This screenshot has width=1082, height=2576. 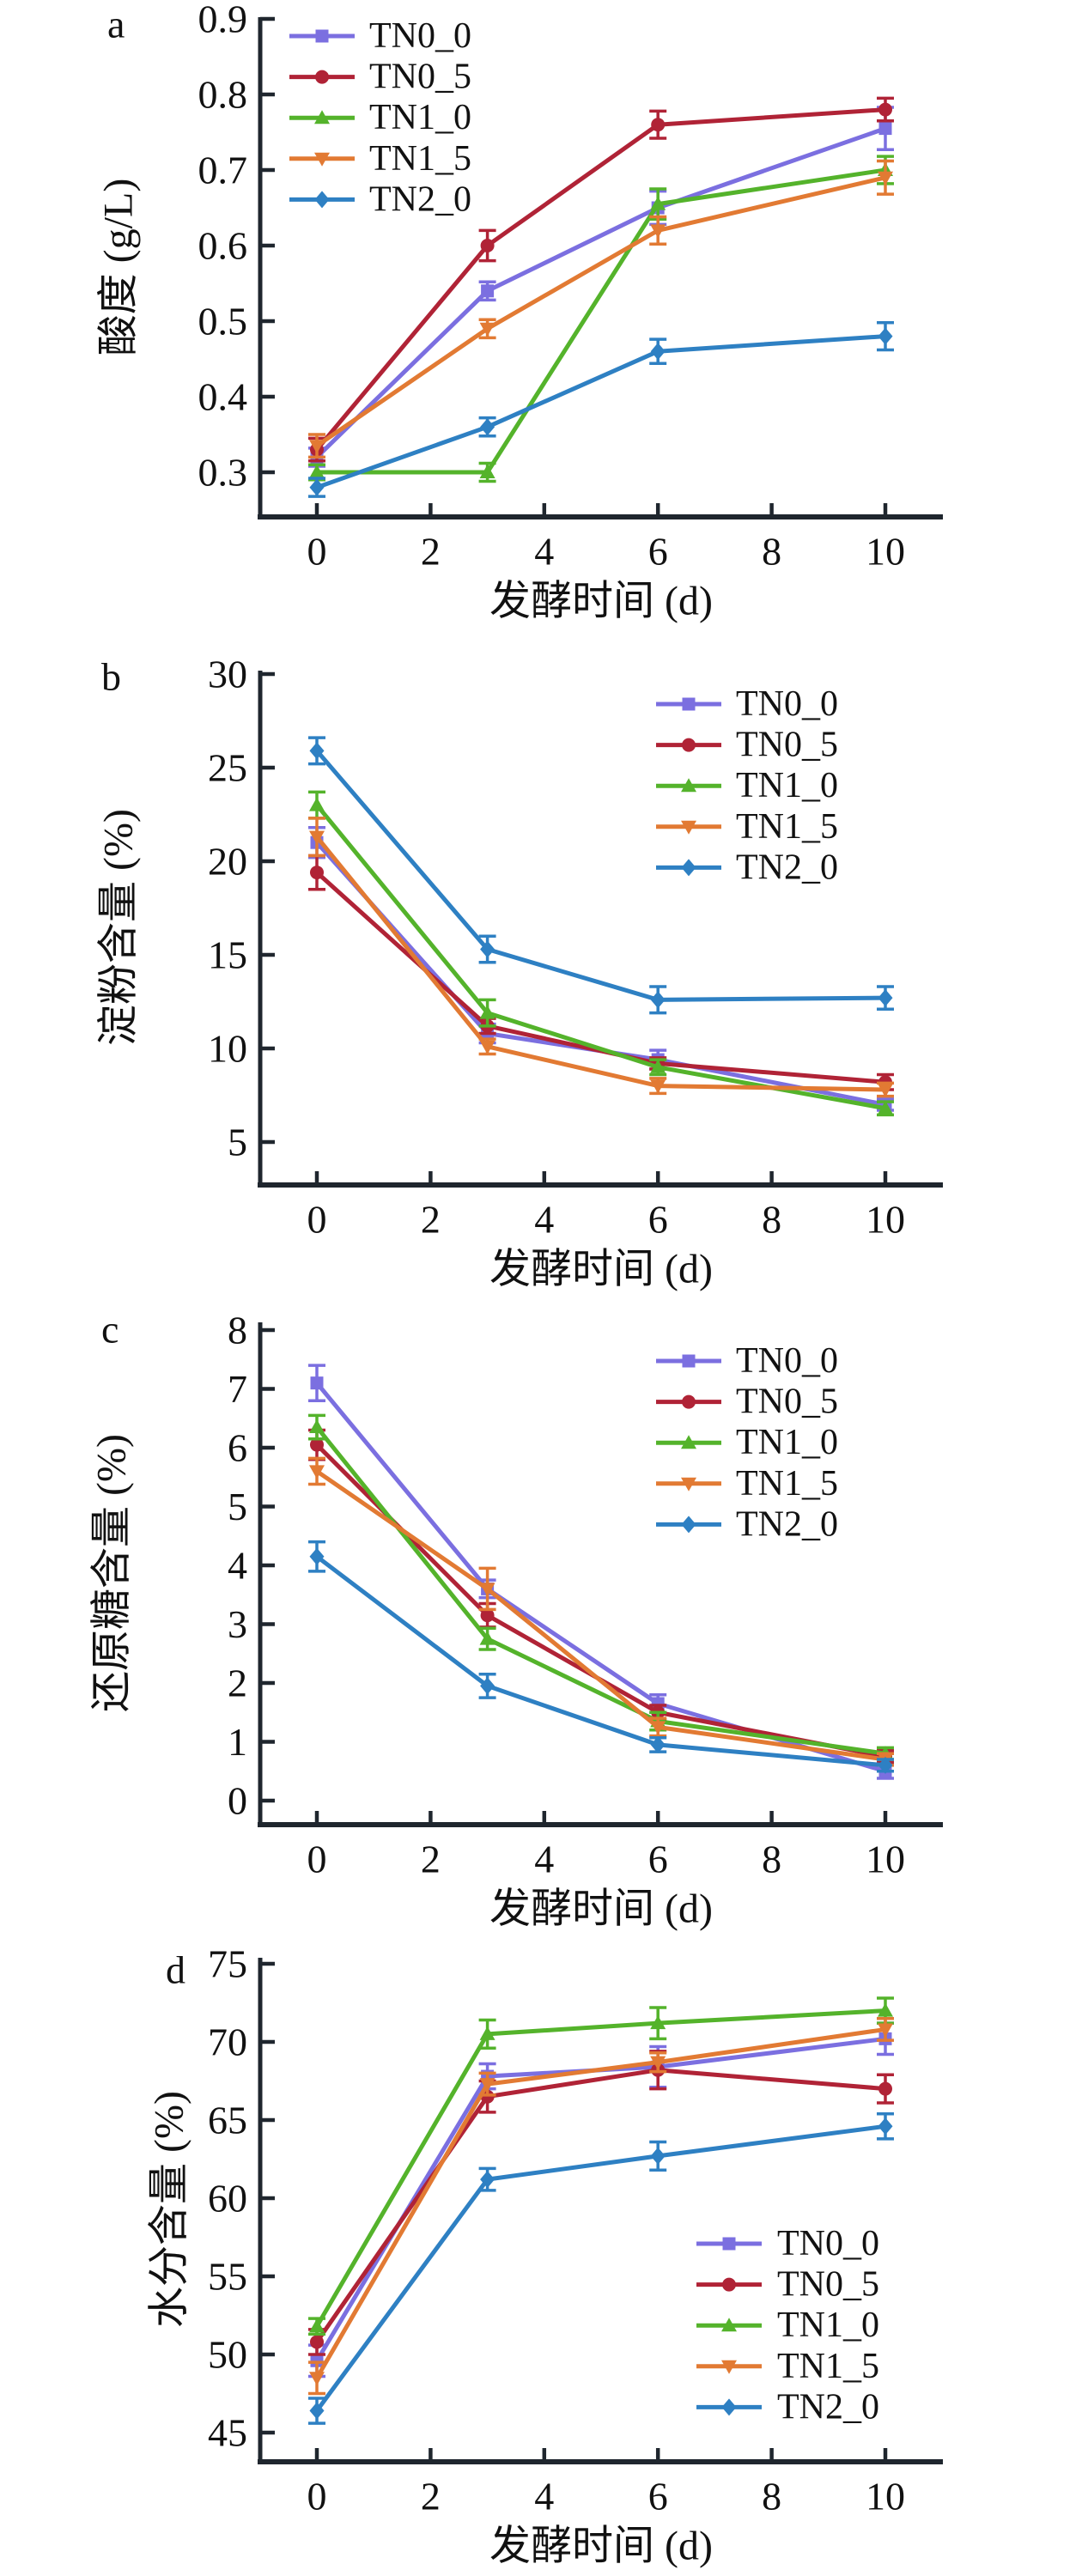 What do you see at coordinates (227, 2042) in the screenshot?
I see `y-tick-label: 70` at bounding box center [227, 2042].